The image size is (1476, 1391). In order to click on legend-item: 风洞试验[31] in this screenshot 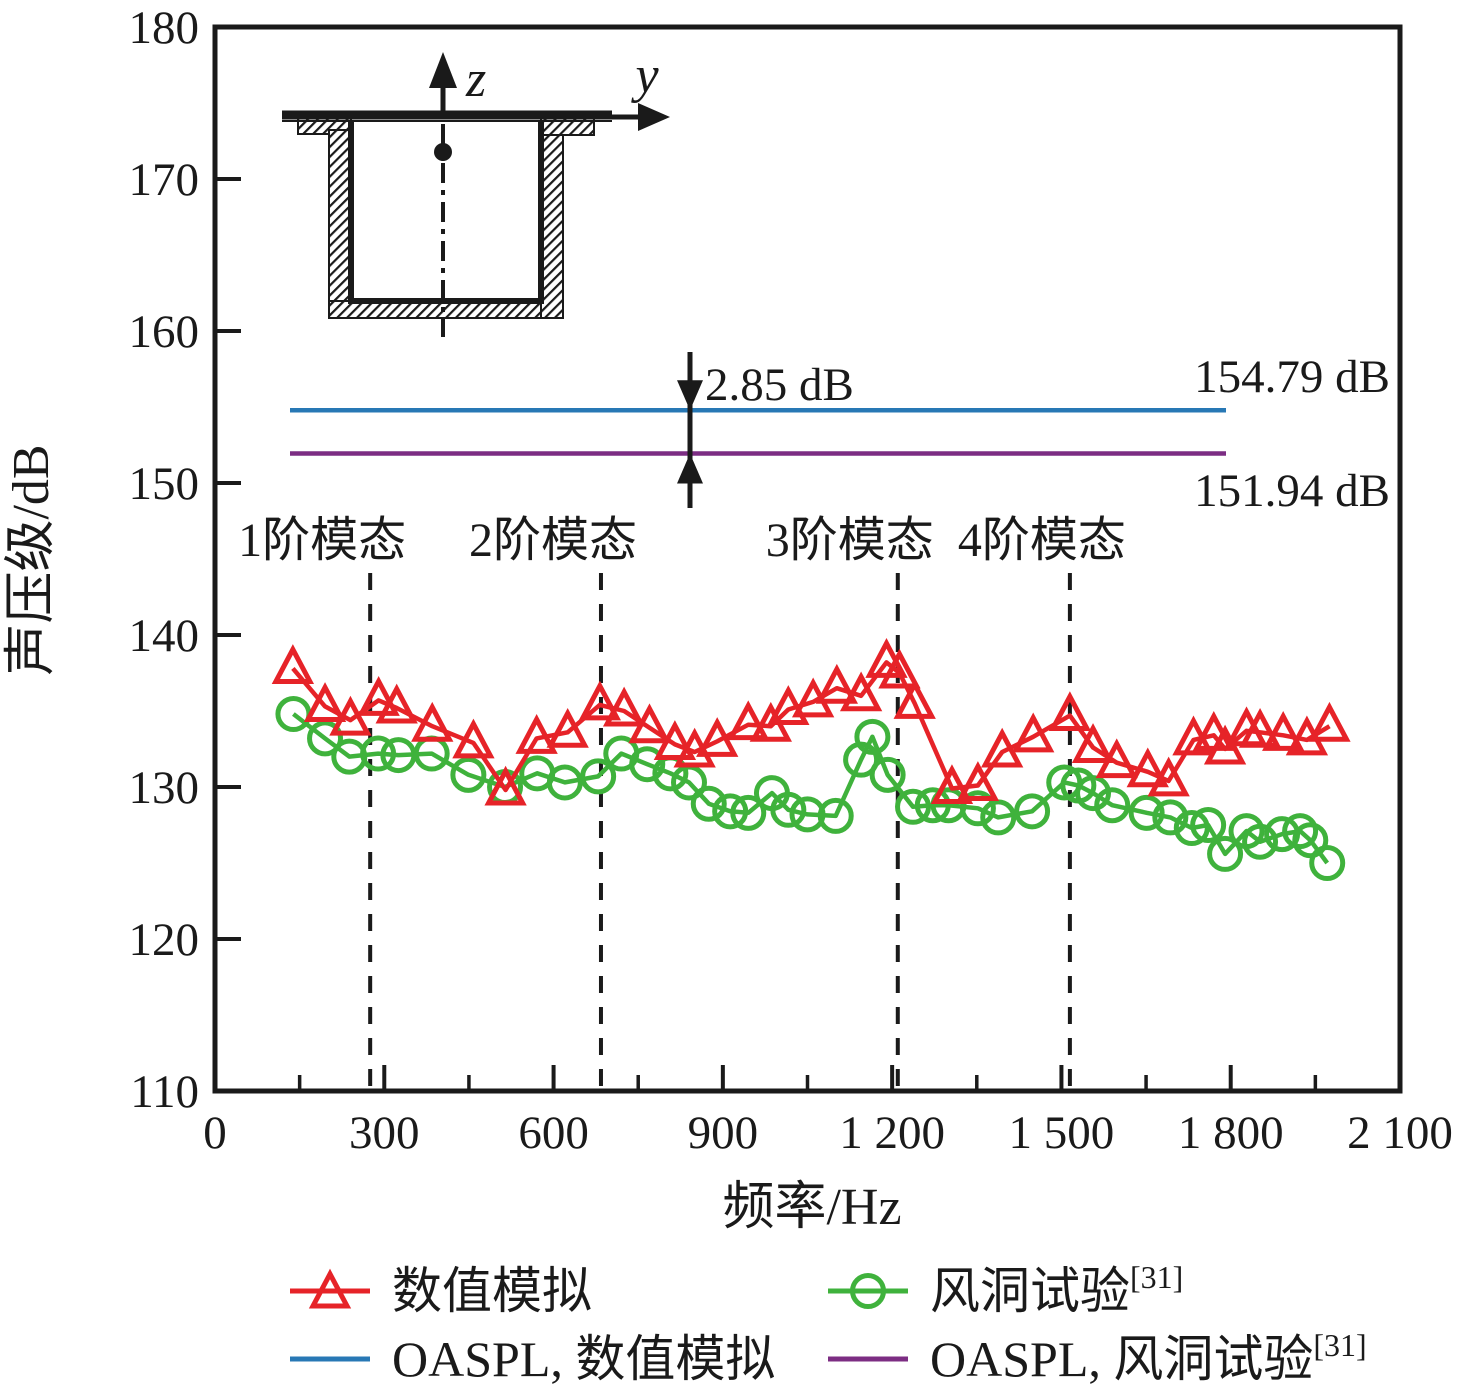, I will do `click(1005, 1289)`.